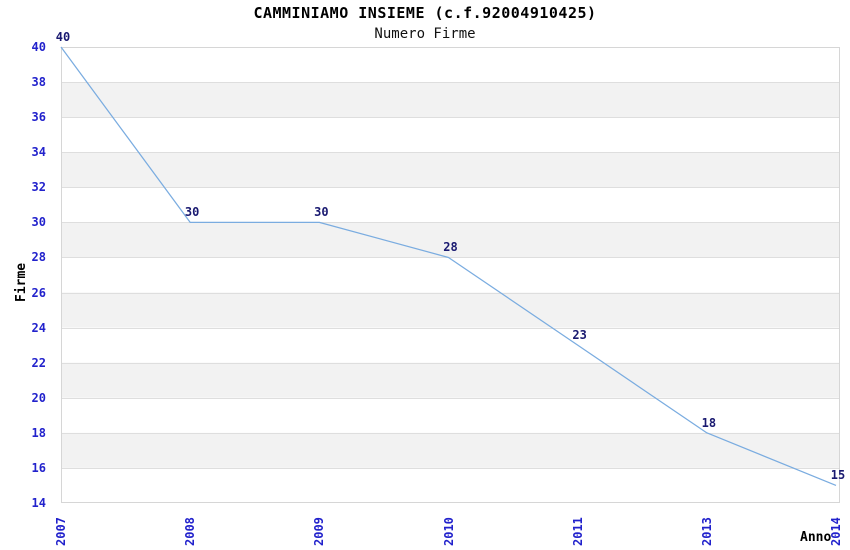 This screenshot has height=550, width=850. I want to click on y-axis-tick-label: 32, so click(38, 187).